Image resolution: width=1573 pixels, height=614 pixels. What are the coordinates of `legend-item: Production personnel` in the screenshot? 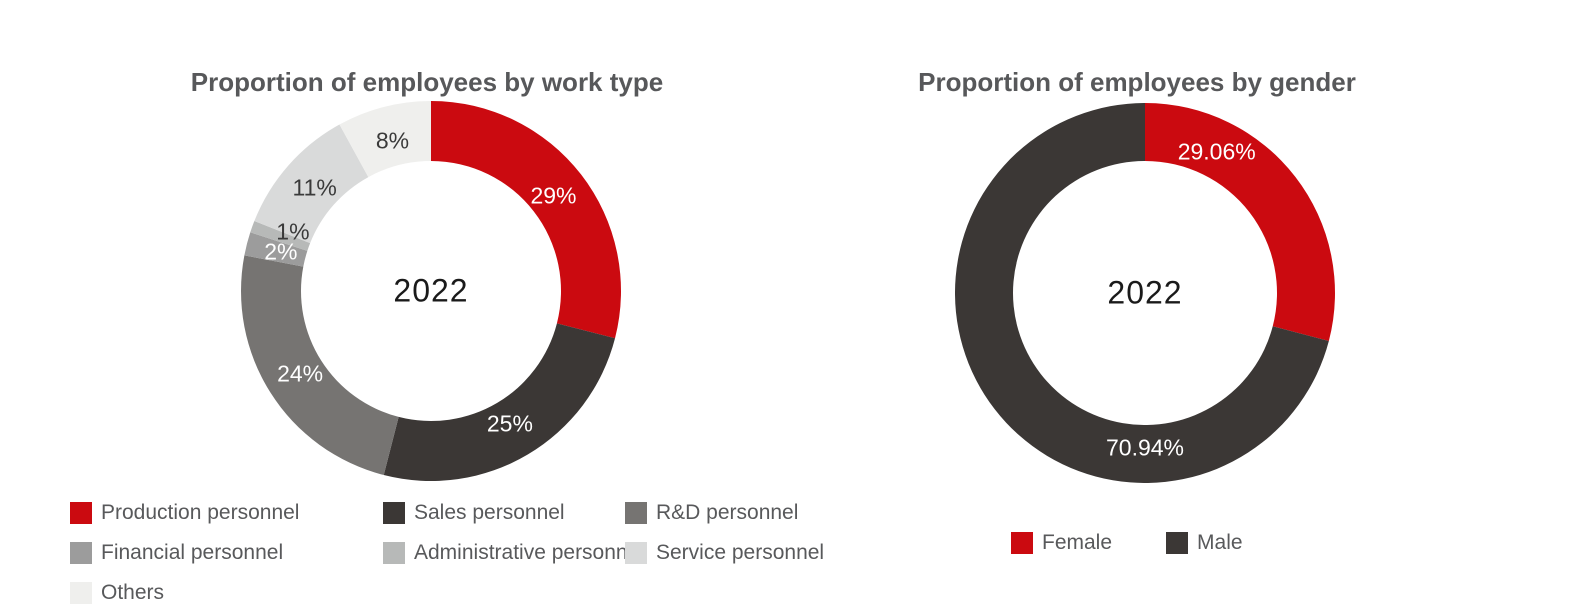 It's located at (226, 513).